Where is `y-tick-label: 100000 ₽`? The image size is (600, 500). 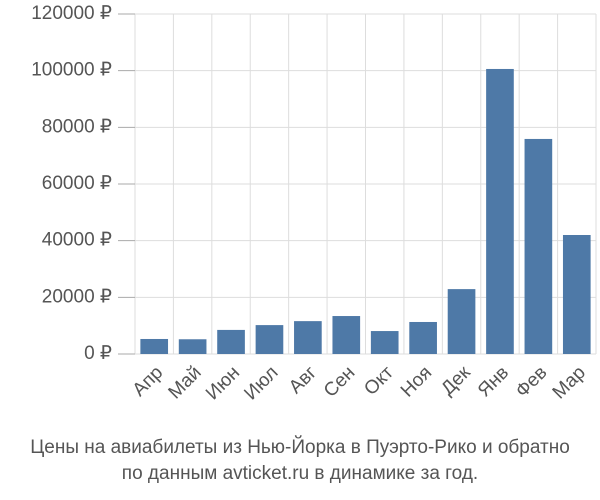 y-tick-label: 100000 ₽ is located at coordinates (71, 70).